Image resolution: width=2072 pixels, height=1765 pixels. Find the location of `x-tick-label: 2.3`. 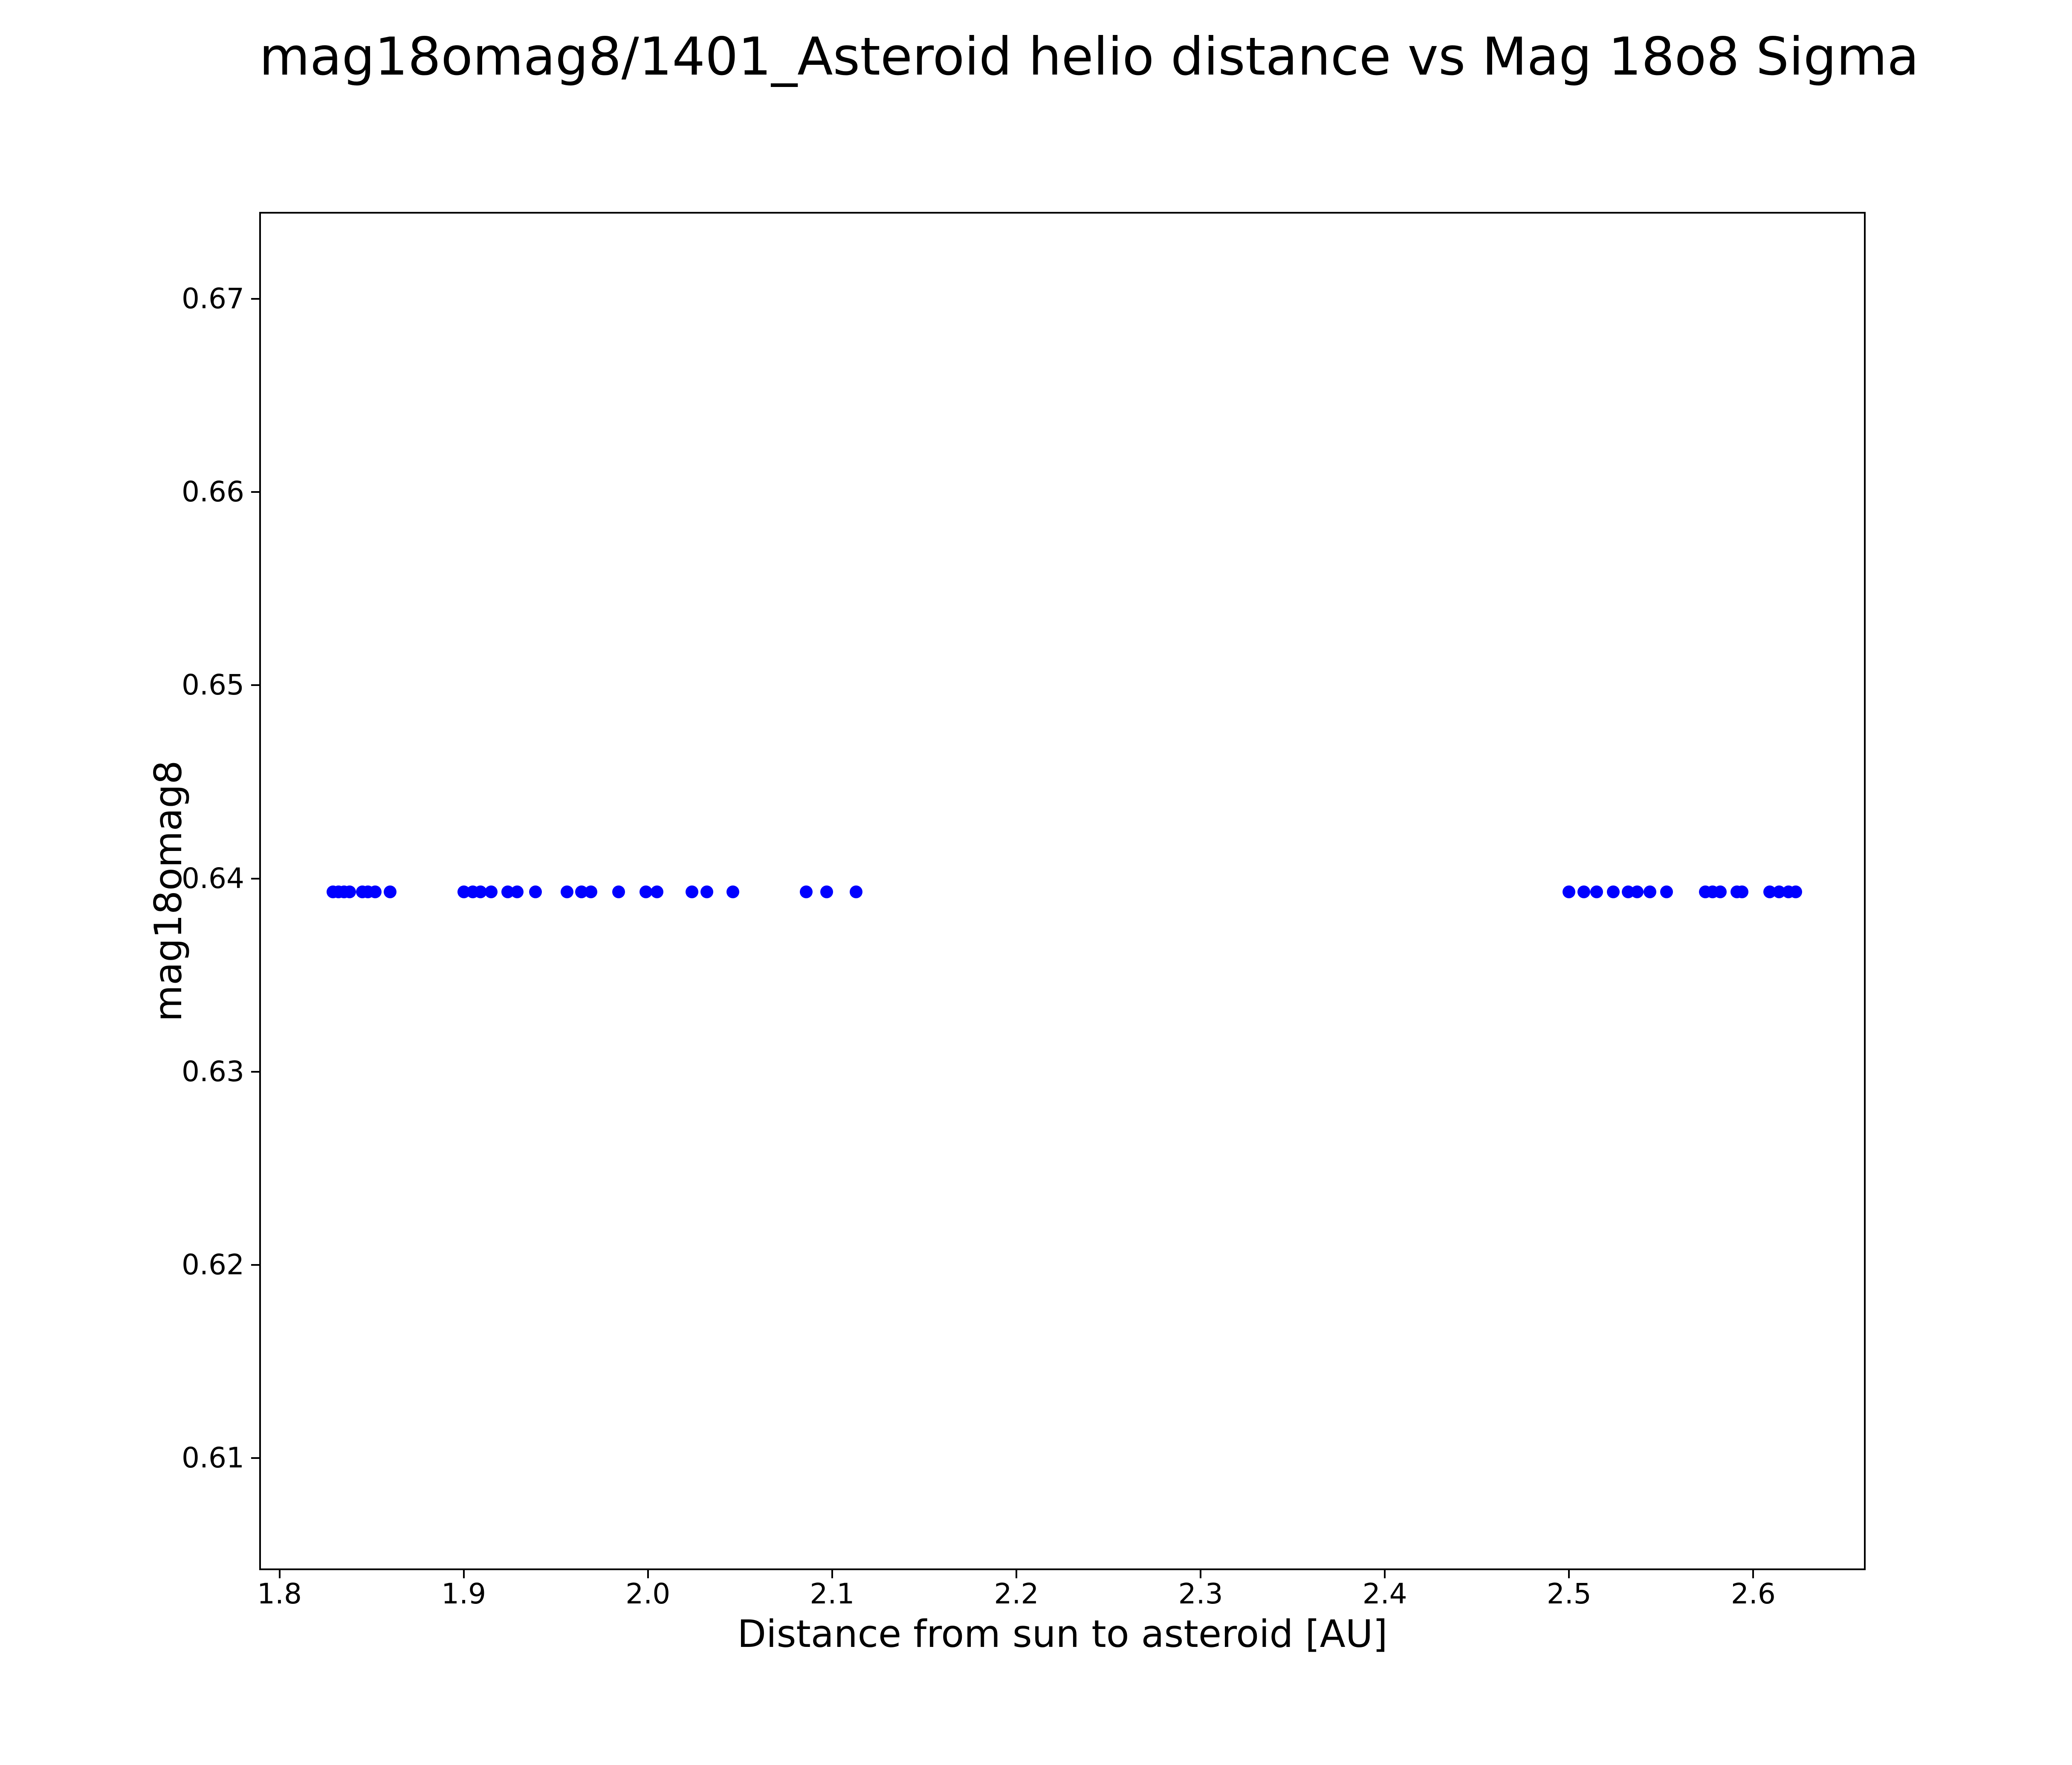

x-tick-label: 2.3 is located at coordinates (1200, 1593).